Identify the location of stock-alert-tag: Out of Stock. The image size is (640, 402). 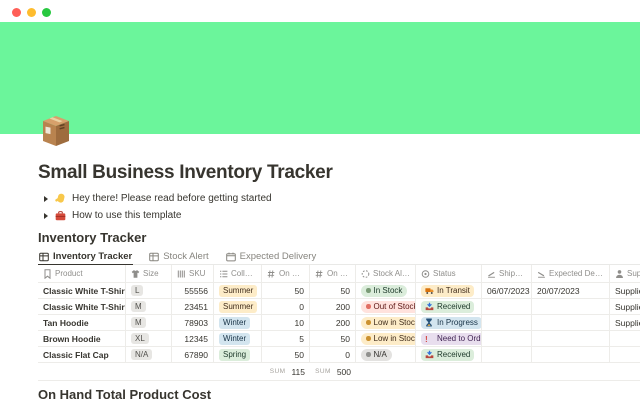
(388, 306).